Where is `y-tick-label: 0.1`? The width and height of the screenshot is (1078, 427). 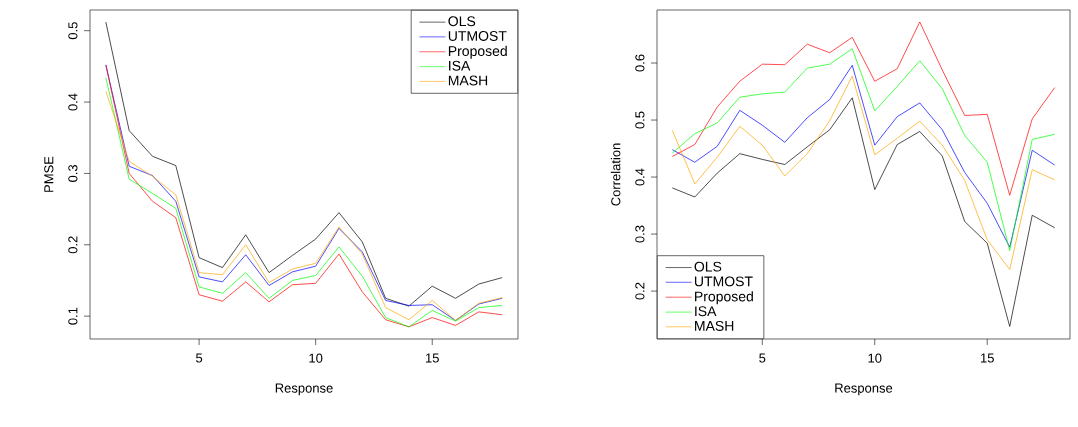
y-tick-label: 0.1 is located at coordinates (73, 316).